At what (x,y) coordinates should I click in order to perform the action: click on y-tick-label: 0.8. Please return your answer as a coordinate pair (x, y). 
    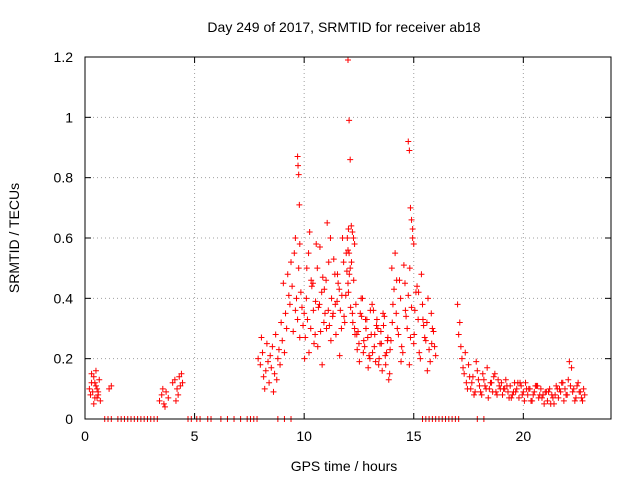
    Looking at the image, I should click on (64, 178).